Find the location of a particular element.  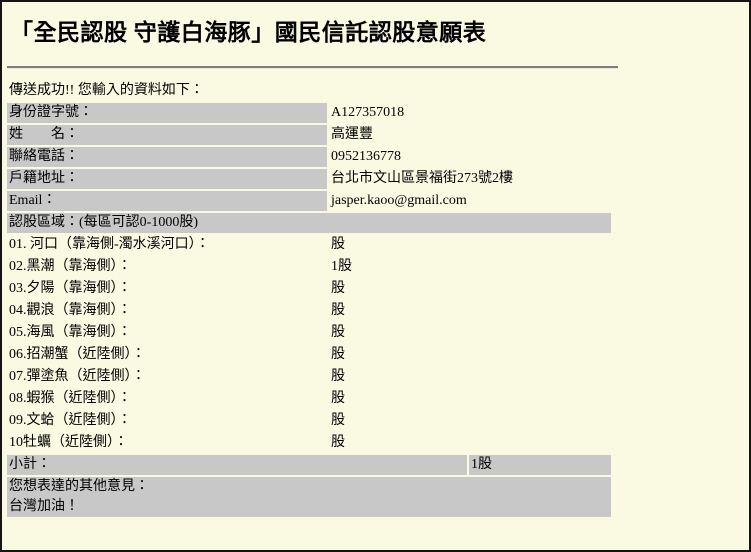

area-row-08: 08.蝦猴（近陸側）： 股 is located at coordinates (309, 399).